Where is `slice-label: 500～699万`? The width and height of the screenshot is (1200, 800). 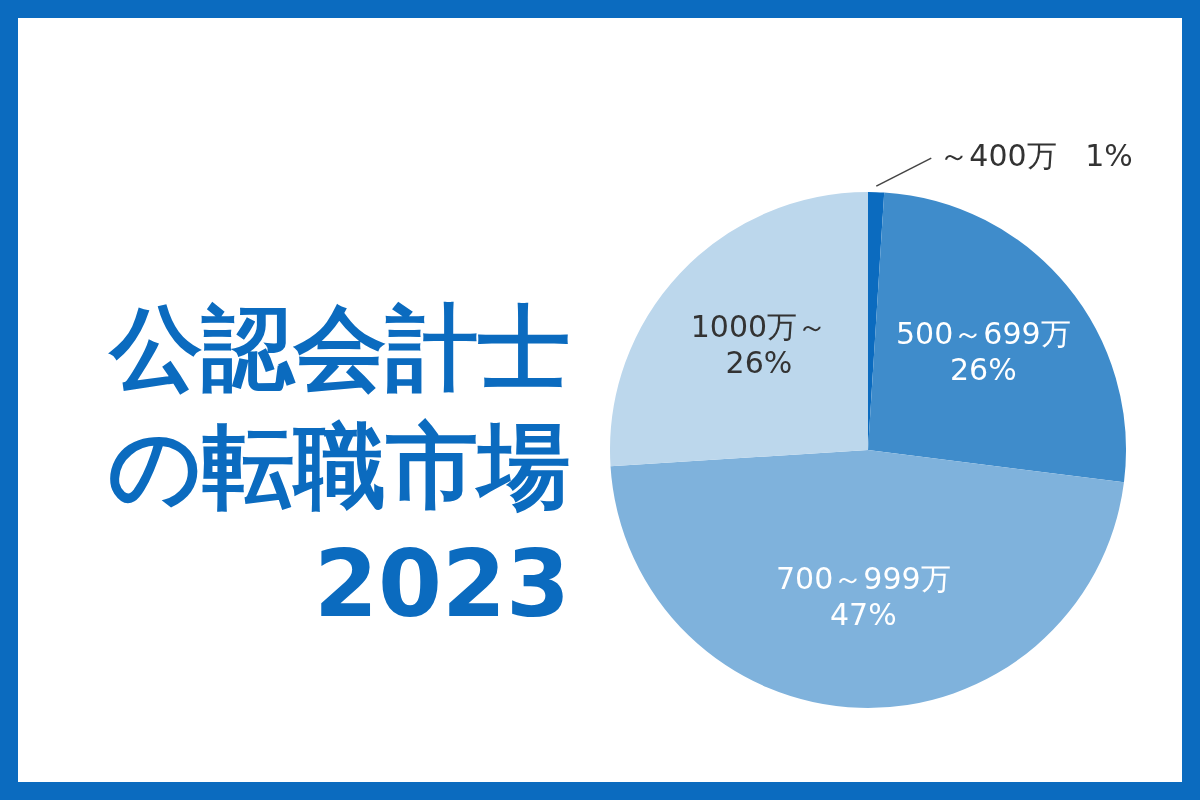
slice-label: 500～699万 is located at coordinates (983, 334).